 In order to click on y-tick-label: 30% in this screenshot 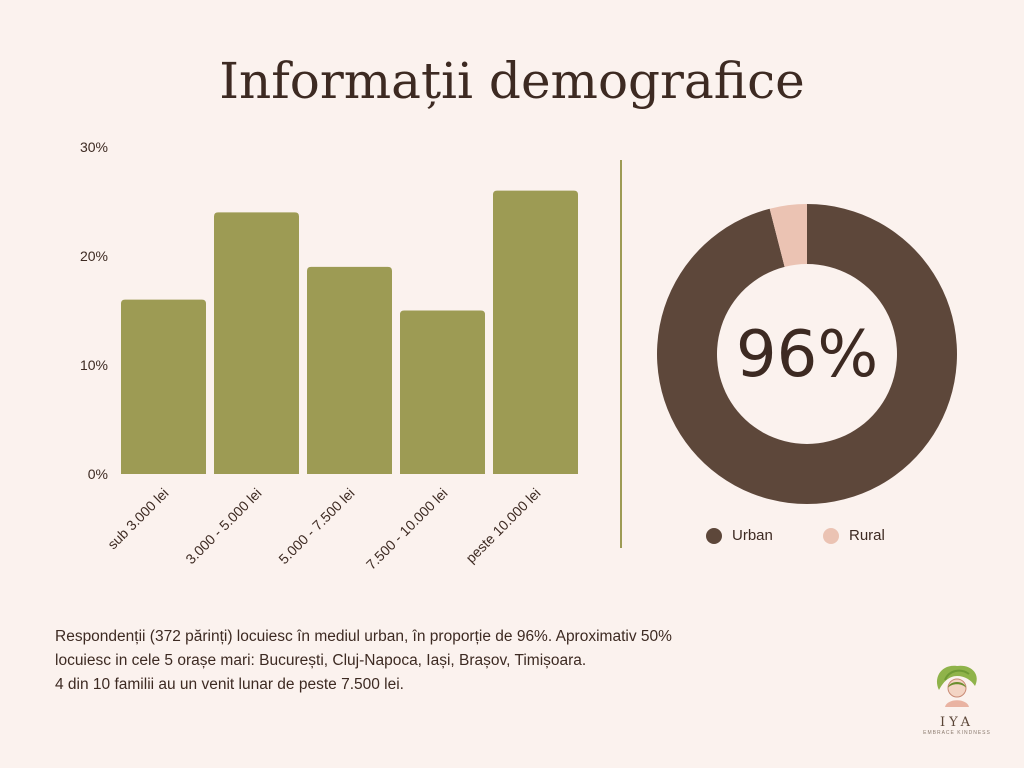, I will do `click(94, 147)`.